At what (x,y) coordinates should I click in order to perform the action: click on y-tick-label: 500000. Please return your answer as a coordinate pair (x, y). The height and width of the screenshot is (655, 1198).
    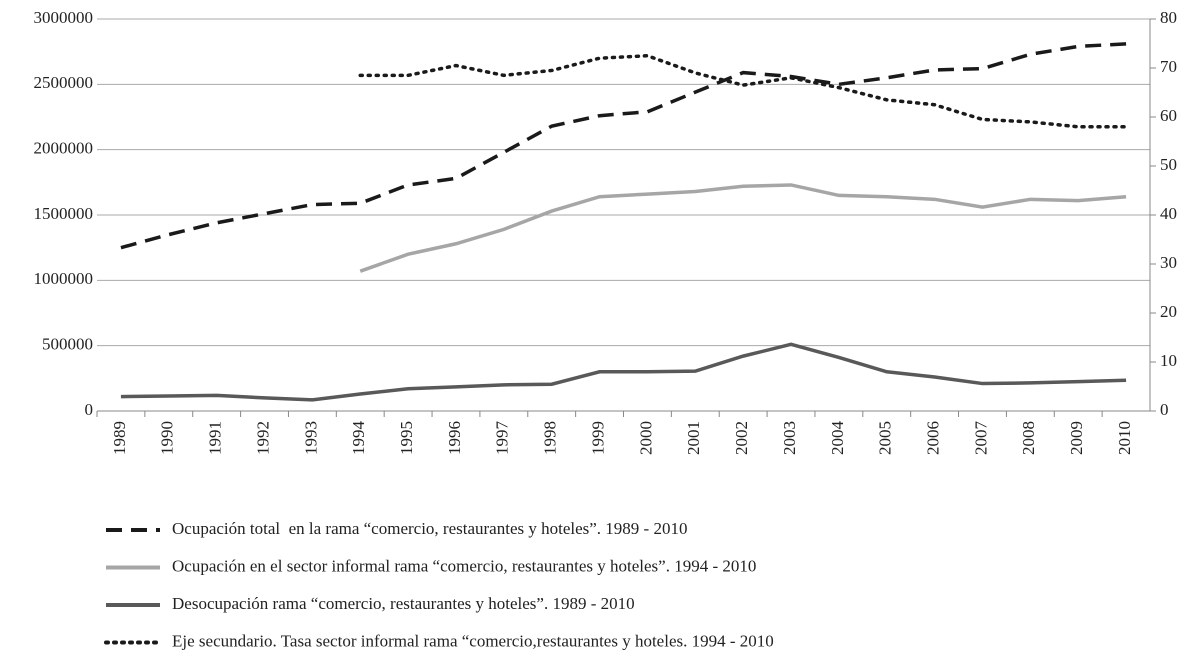
    Looking at the image, I should click on (67, 344).